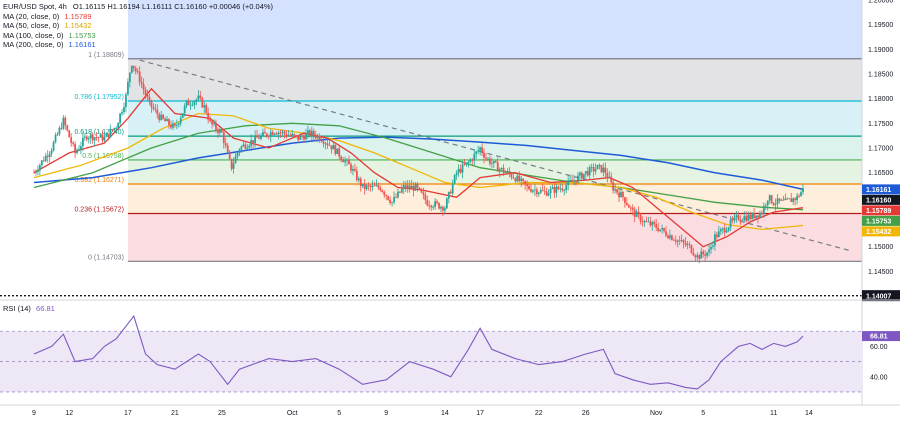 The width and height of the screenshot is (900, 426). Describe the element at coordinates (106, 257) in the screenshot. I see `fib-label-6: 0 (1.14703)` at that location.